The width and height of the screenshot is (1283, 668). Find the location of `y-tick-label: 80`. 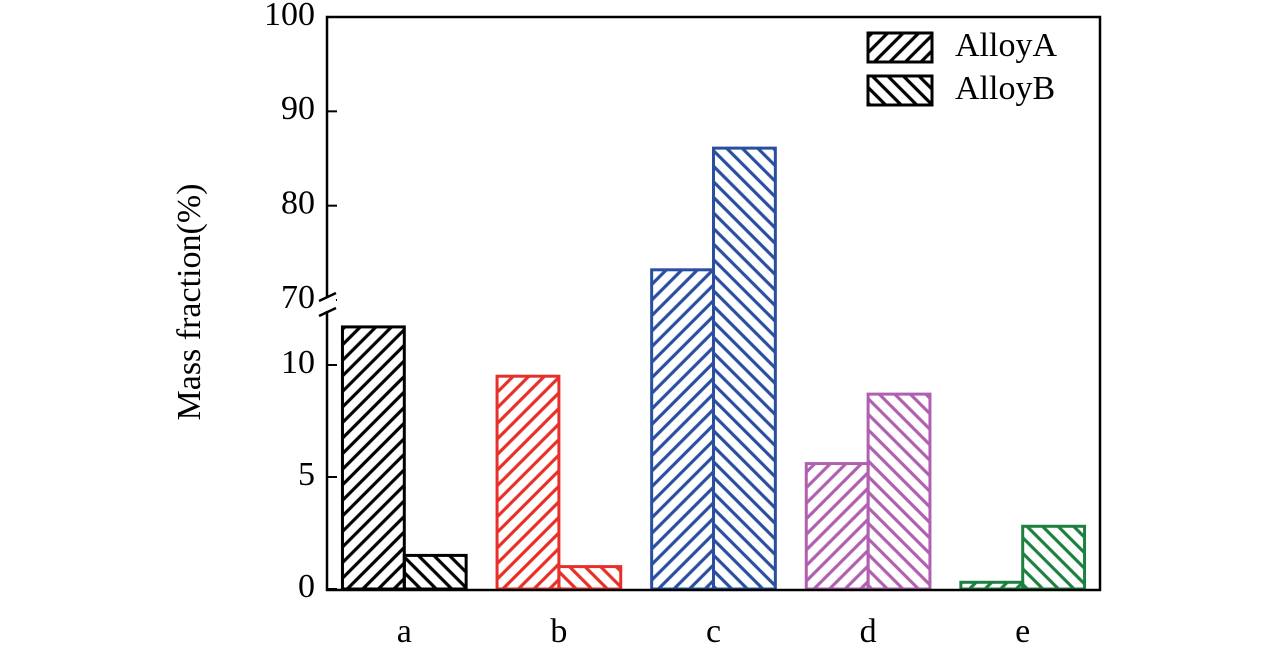

y-tick-label: 80 is located at coordinates (298, 202).